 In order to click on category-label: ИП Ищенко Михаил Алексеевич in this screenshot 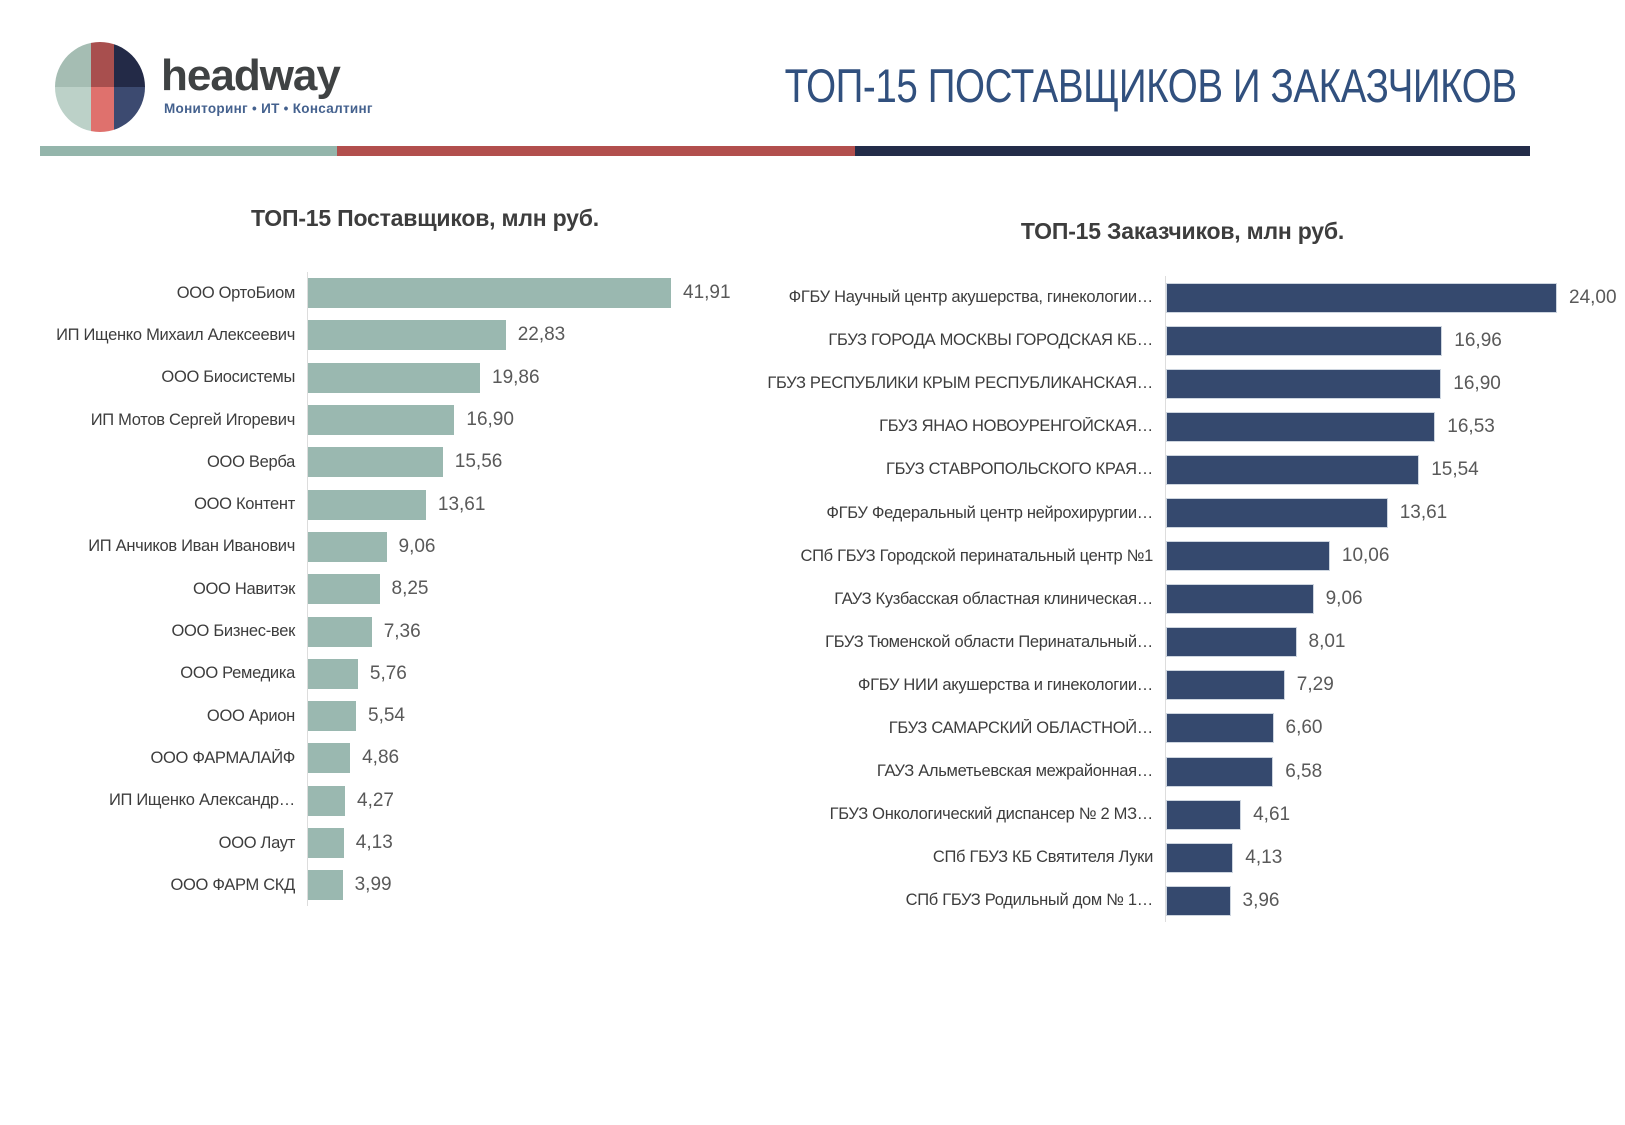, I will do `click(175, 334)`.